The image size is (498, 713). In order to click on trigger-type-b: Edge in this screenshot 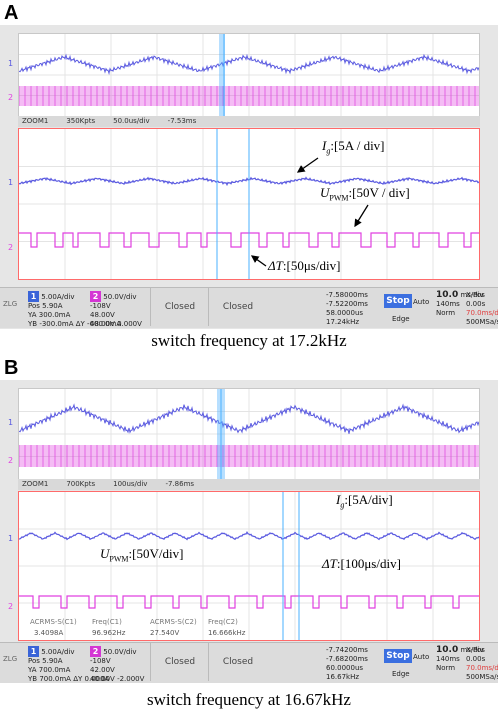, I will do `click(401, 674)`.